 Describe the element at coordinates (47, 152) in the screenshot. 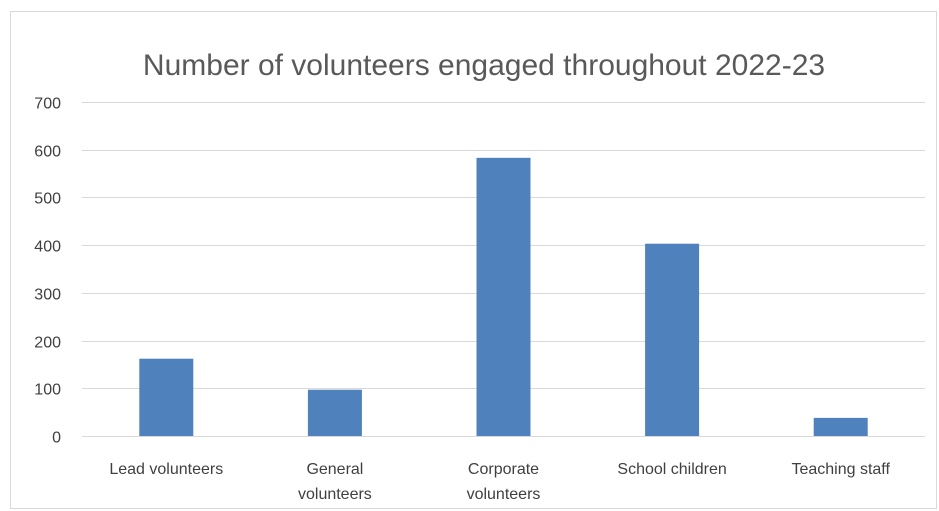

I see `y-tick-label-600: 600` at that location.